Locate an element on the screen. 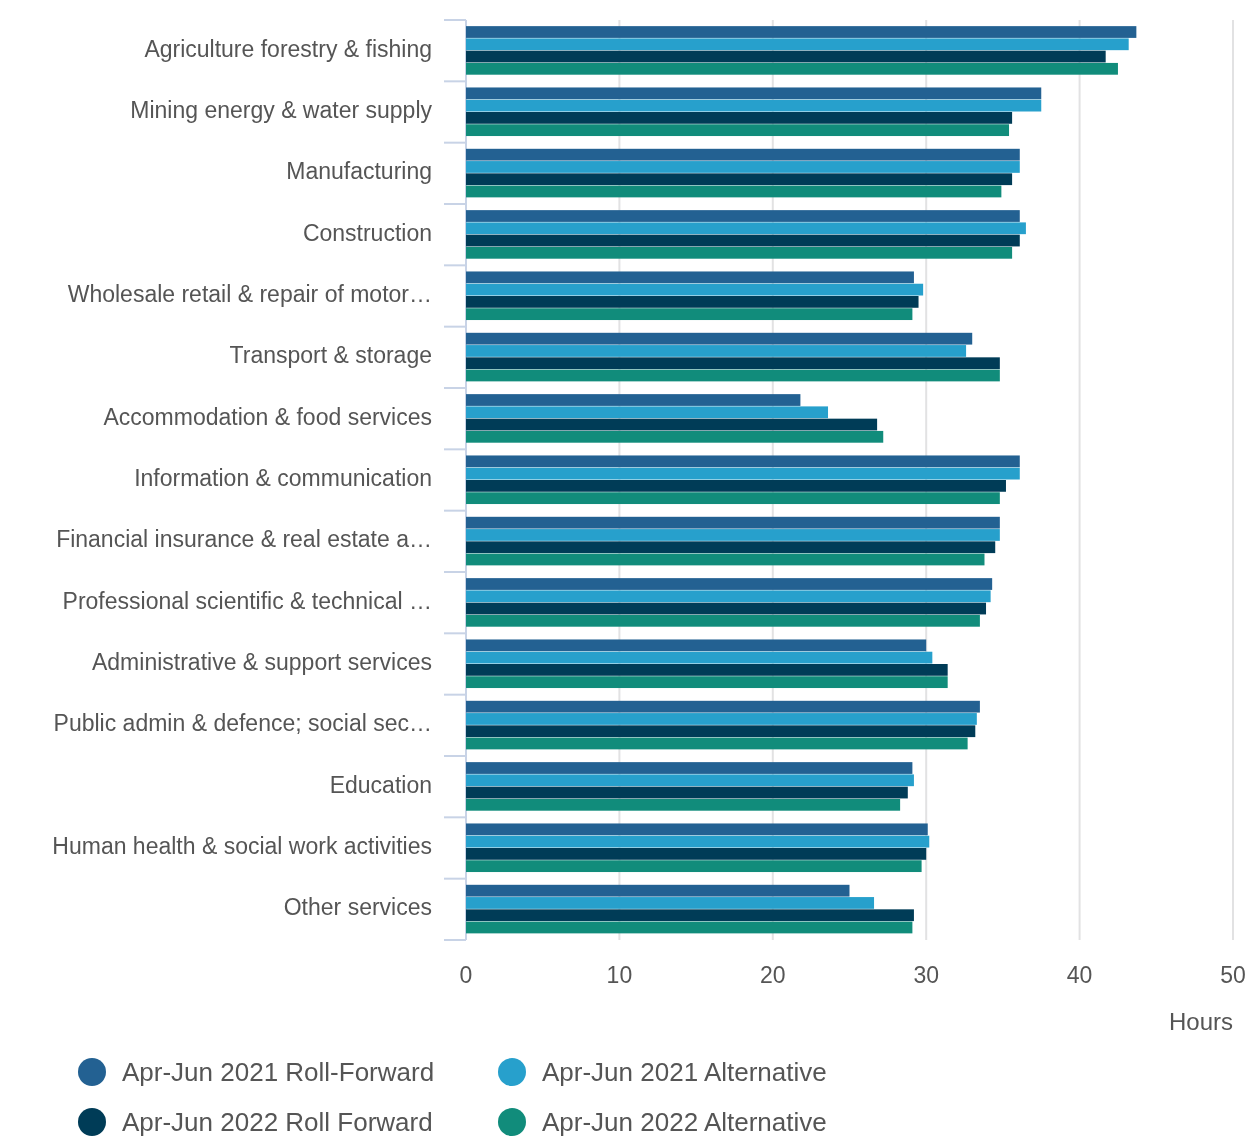  y-tick-label: Information & communication is located at coordinates (283, 478).